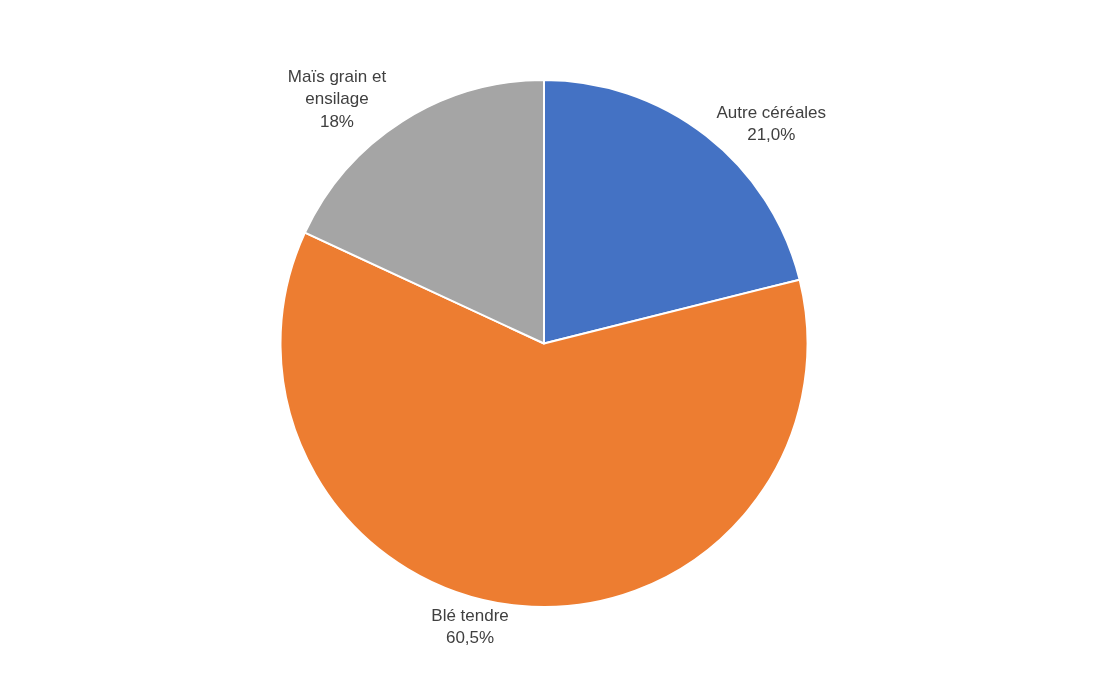 The width and height of the screenshot is (1107, 687). What do you see at coordinates (771, 134) in the screenshot?
I see `data-label: 21,0%` at bounding box center [771, 134].